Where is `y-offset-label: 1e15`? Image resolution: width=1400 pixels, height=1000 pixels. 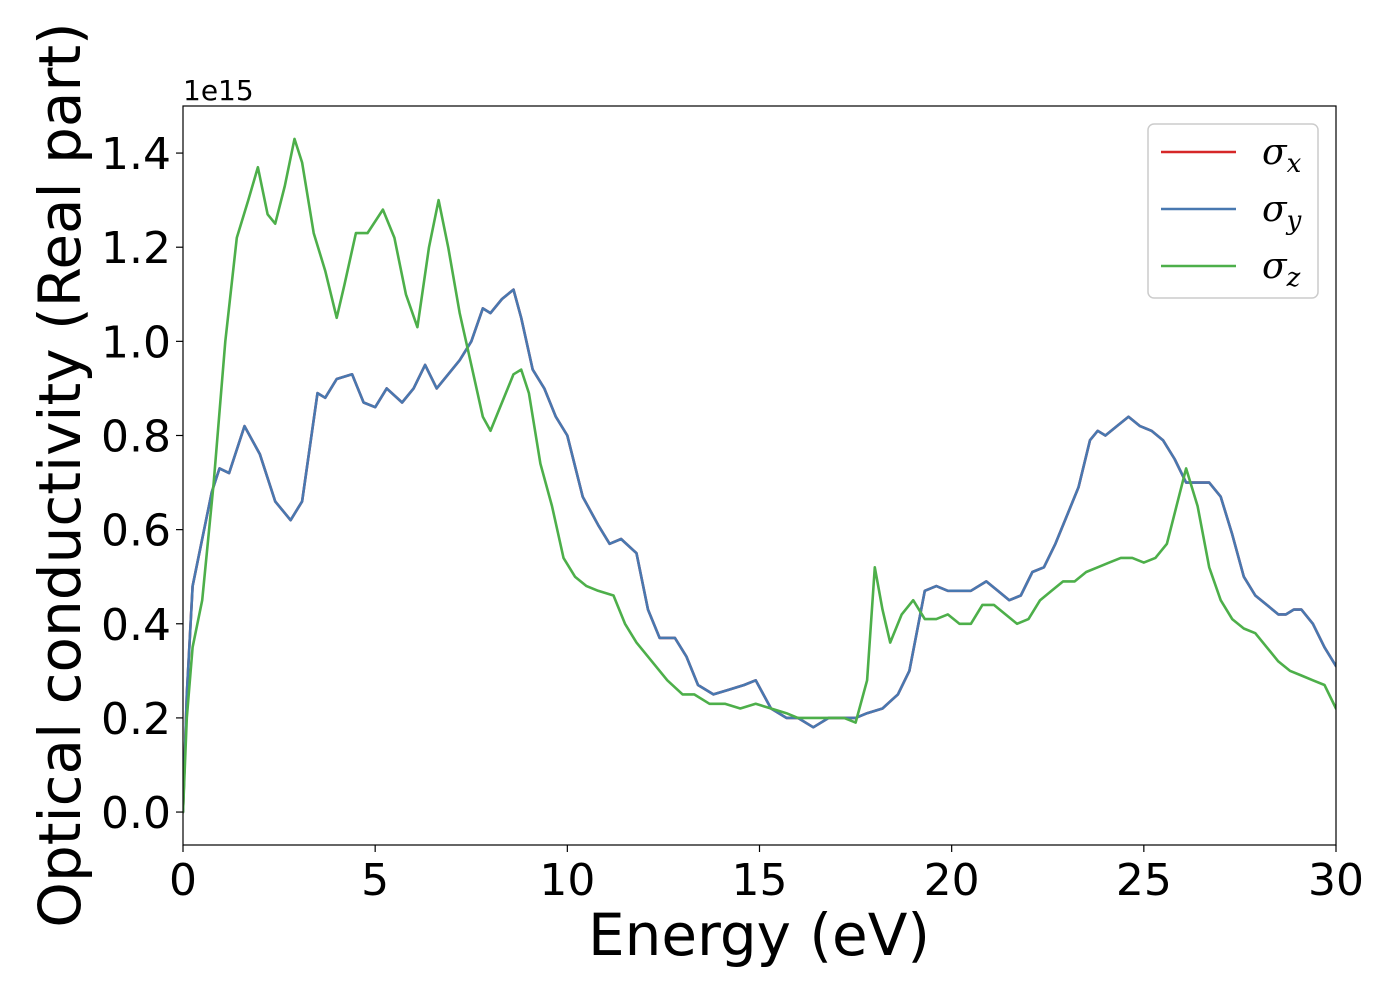
y-offset-label: 1e15 is located at coordinates (218, 90).